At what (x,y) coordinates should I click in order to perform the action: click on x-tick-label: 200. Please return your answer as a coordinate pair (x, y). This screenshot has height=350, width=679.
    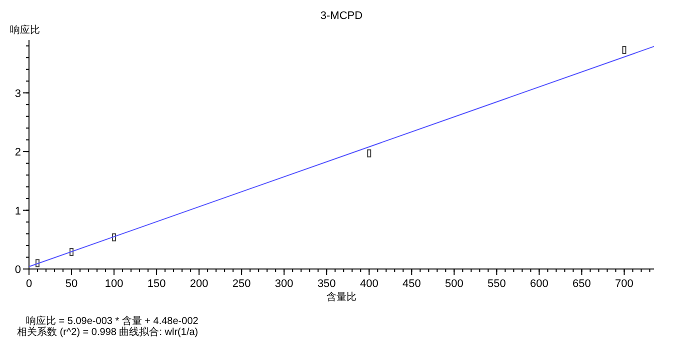
    Looking at the image, I should click on (199, 284).